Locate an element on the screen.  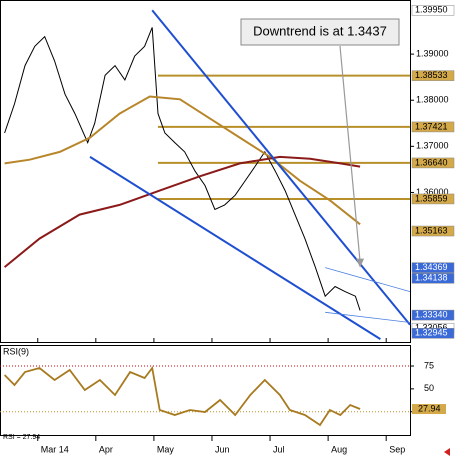
x-tick-label: Sep is located at coordinates (397, 449).